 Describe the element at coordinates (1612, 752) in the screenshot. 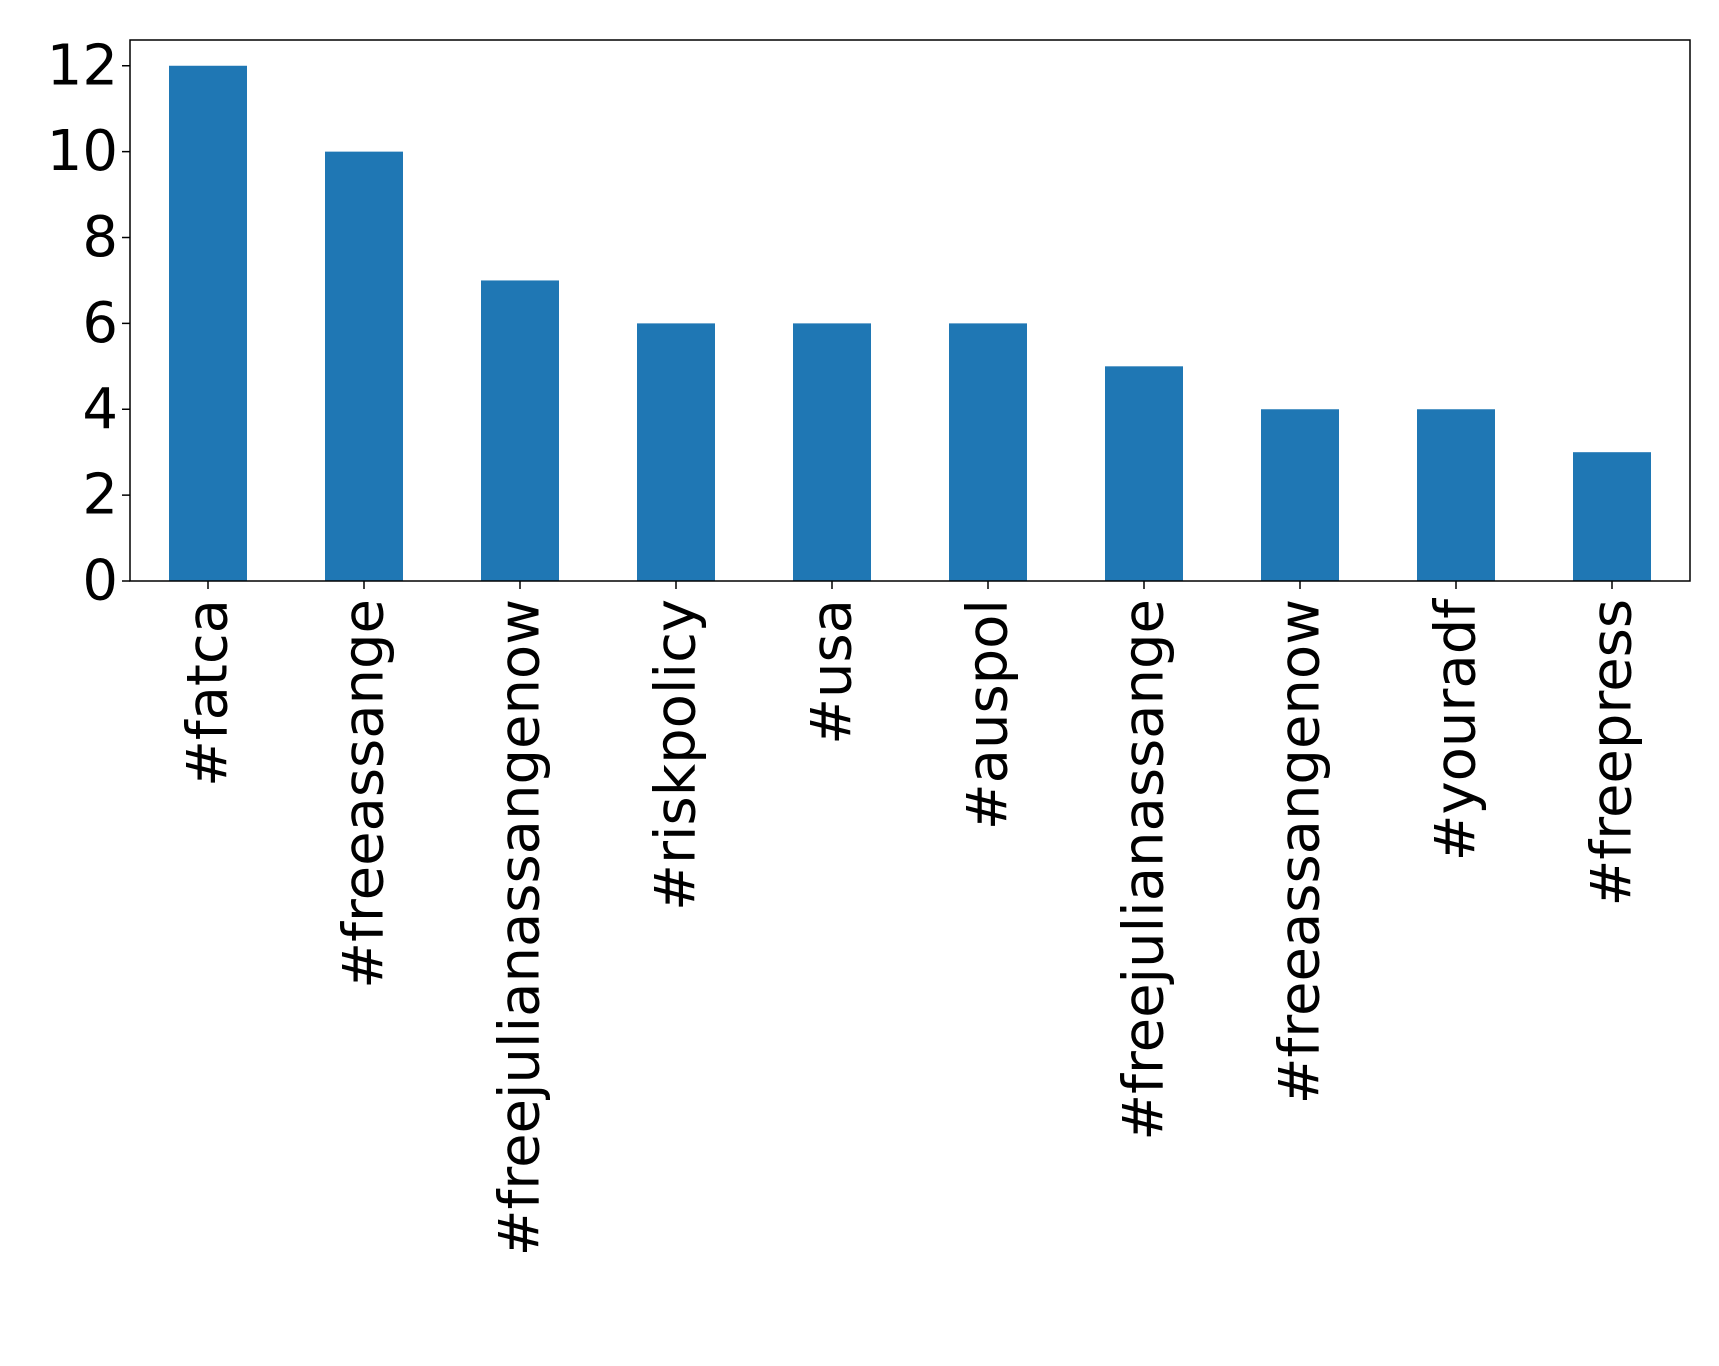

I see `x-tick-label: #freepress` at that location.